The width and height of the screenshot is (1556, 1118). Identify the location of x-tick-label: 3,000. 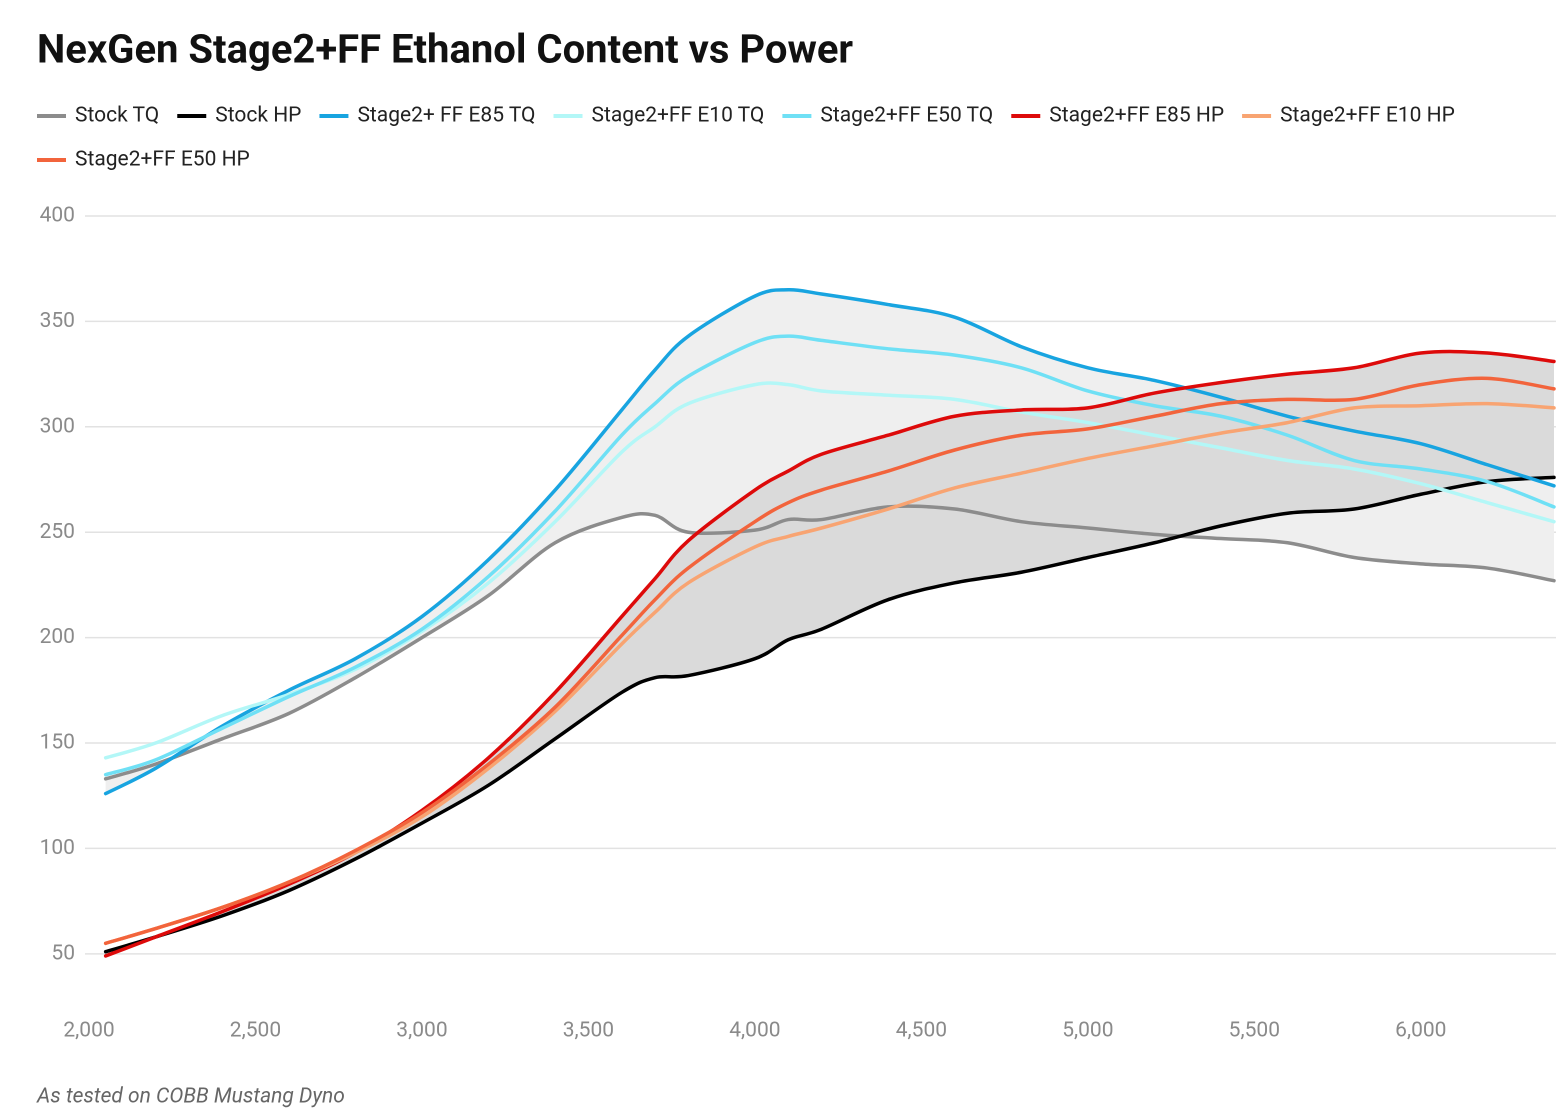
(421, 1031).